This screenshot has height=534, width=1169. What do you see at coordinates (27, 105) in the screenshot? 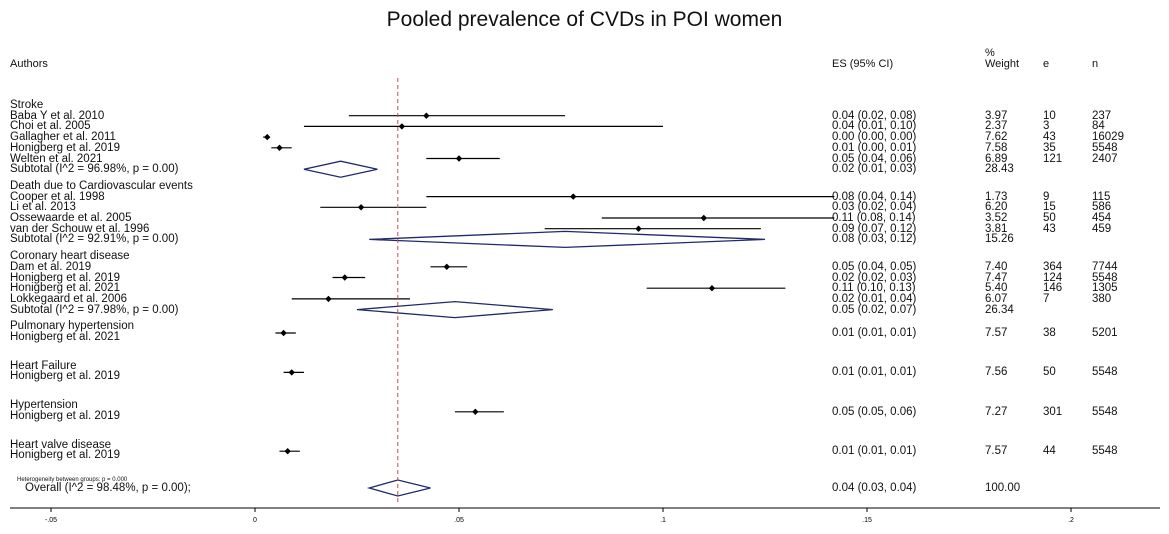
I see `group-heading: Stroke` at bounding box center [27, 105].